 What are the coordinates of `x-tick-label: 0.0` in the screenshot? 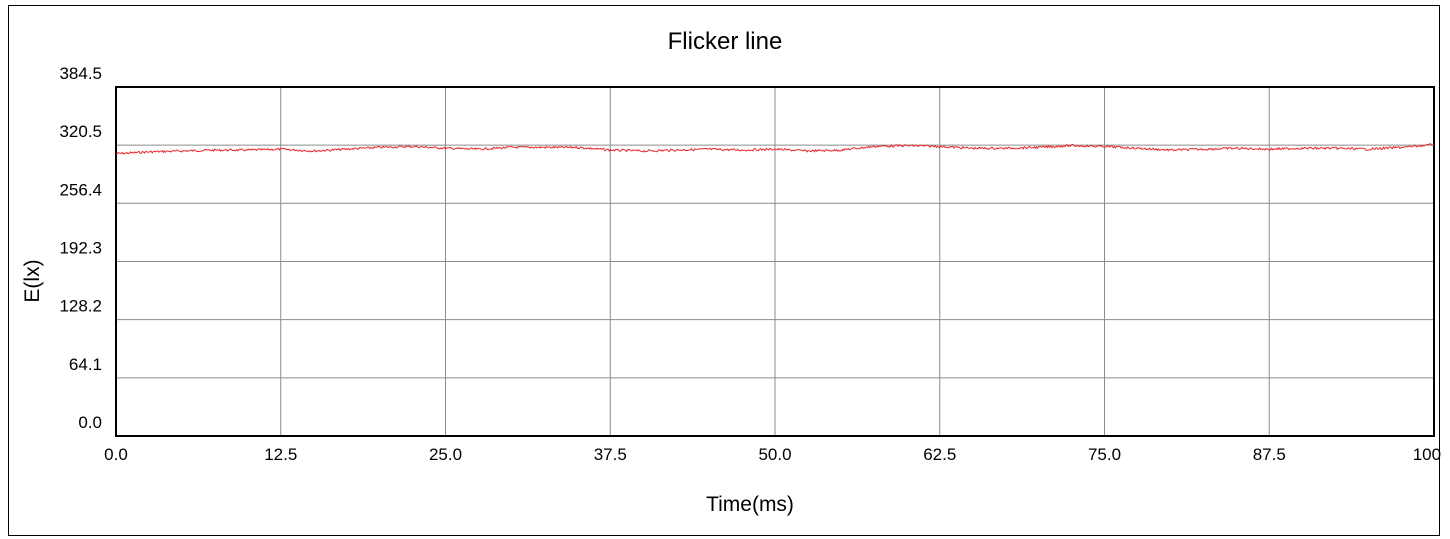 It's located at (116, 454).